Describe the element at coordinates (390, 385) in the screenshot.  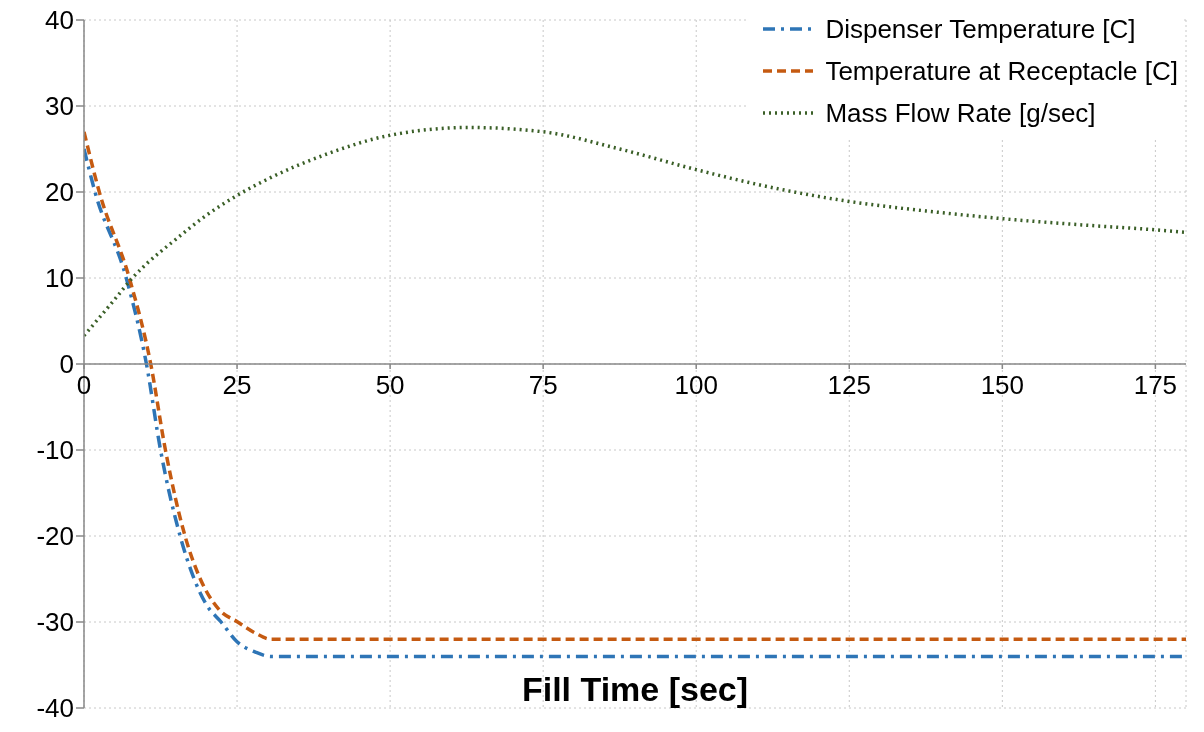
I see `x-tick-label: 50` at that location.